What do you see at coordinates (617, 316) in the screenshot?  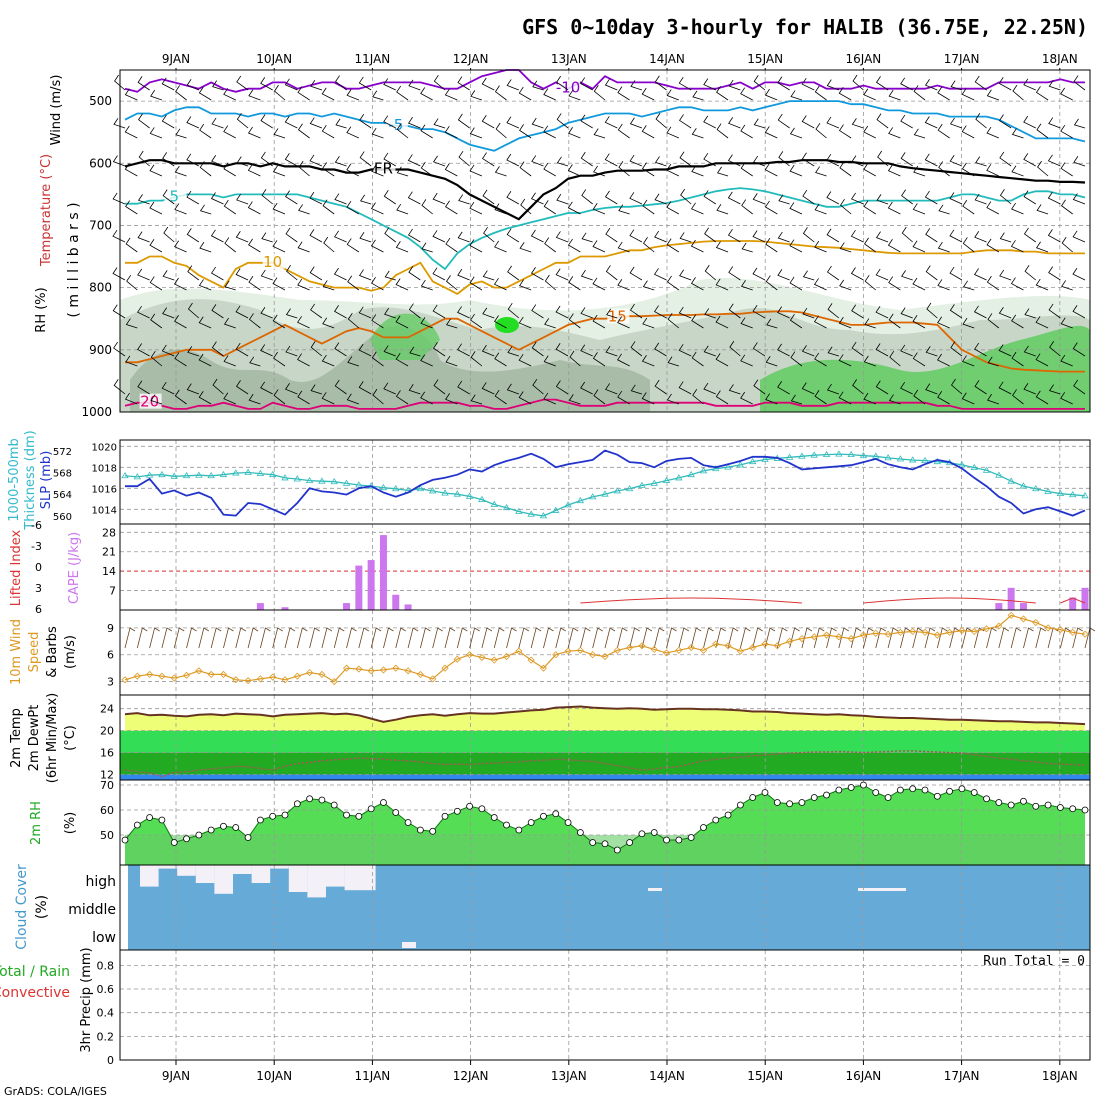 I see `contour-label: 15` at bounding box center [617, 316].